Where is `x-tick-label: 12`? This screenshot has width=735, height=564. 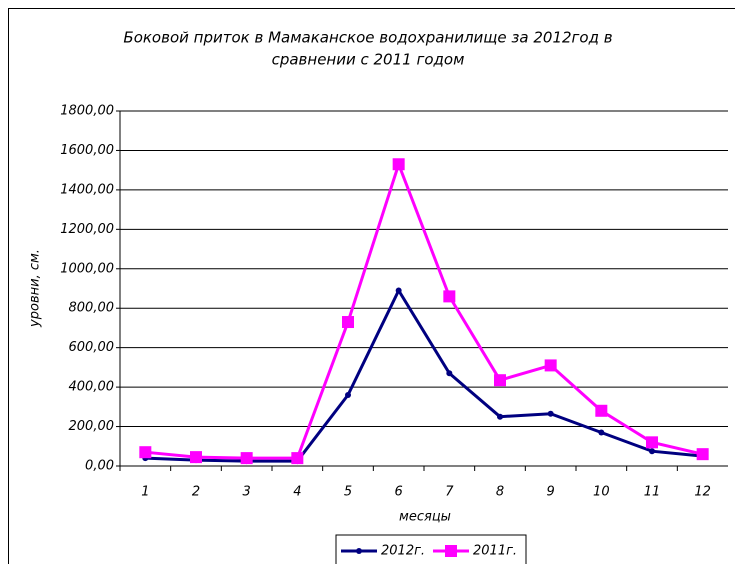
x-tick-label: 12 is located at coordinates (702, 492).